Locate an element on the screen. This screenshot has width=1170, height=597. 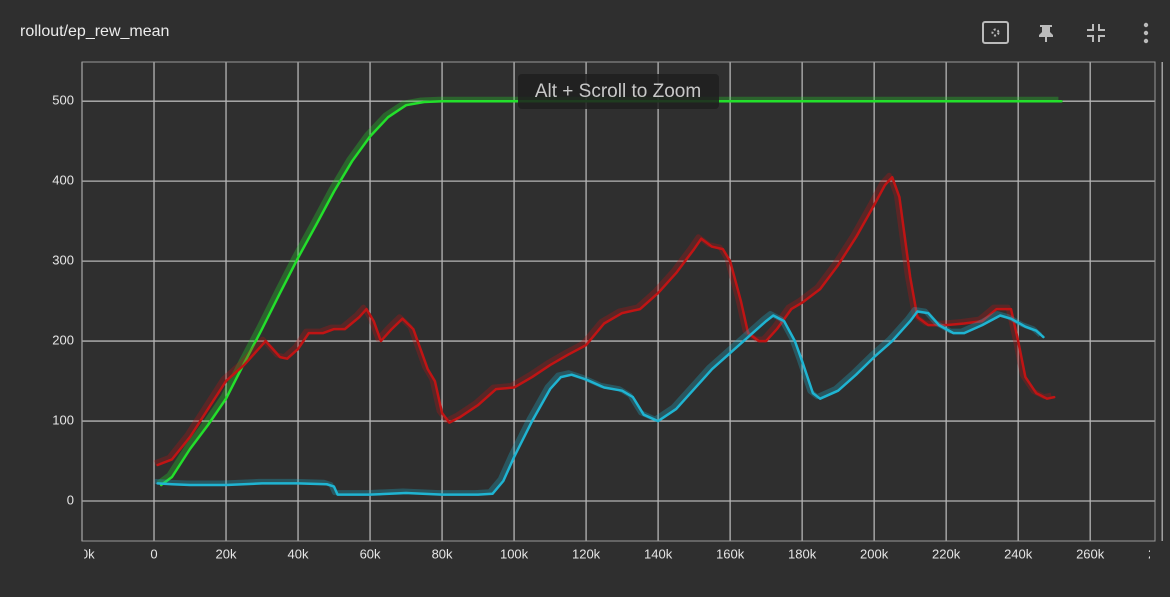
pin-button is located at coordinates (1046, 33).